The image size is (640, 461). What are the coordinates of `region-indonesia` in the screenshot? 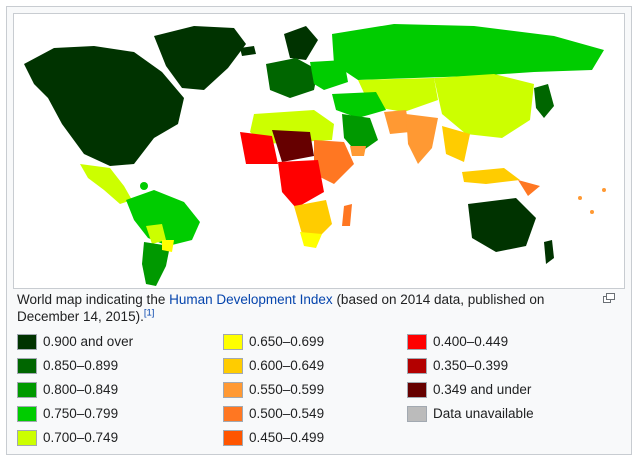 It's located at (491, 176).